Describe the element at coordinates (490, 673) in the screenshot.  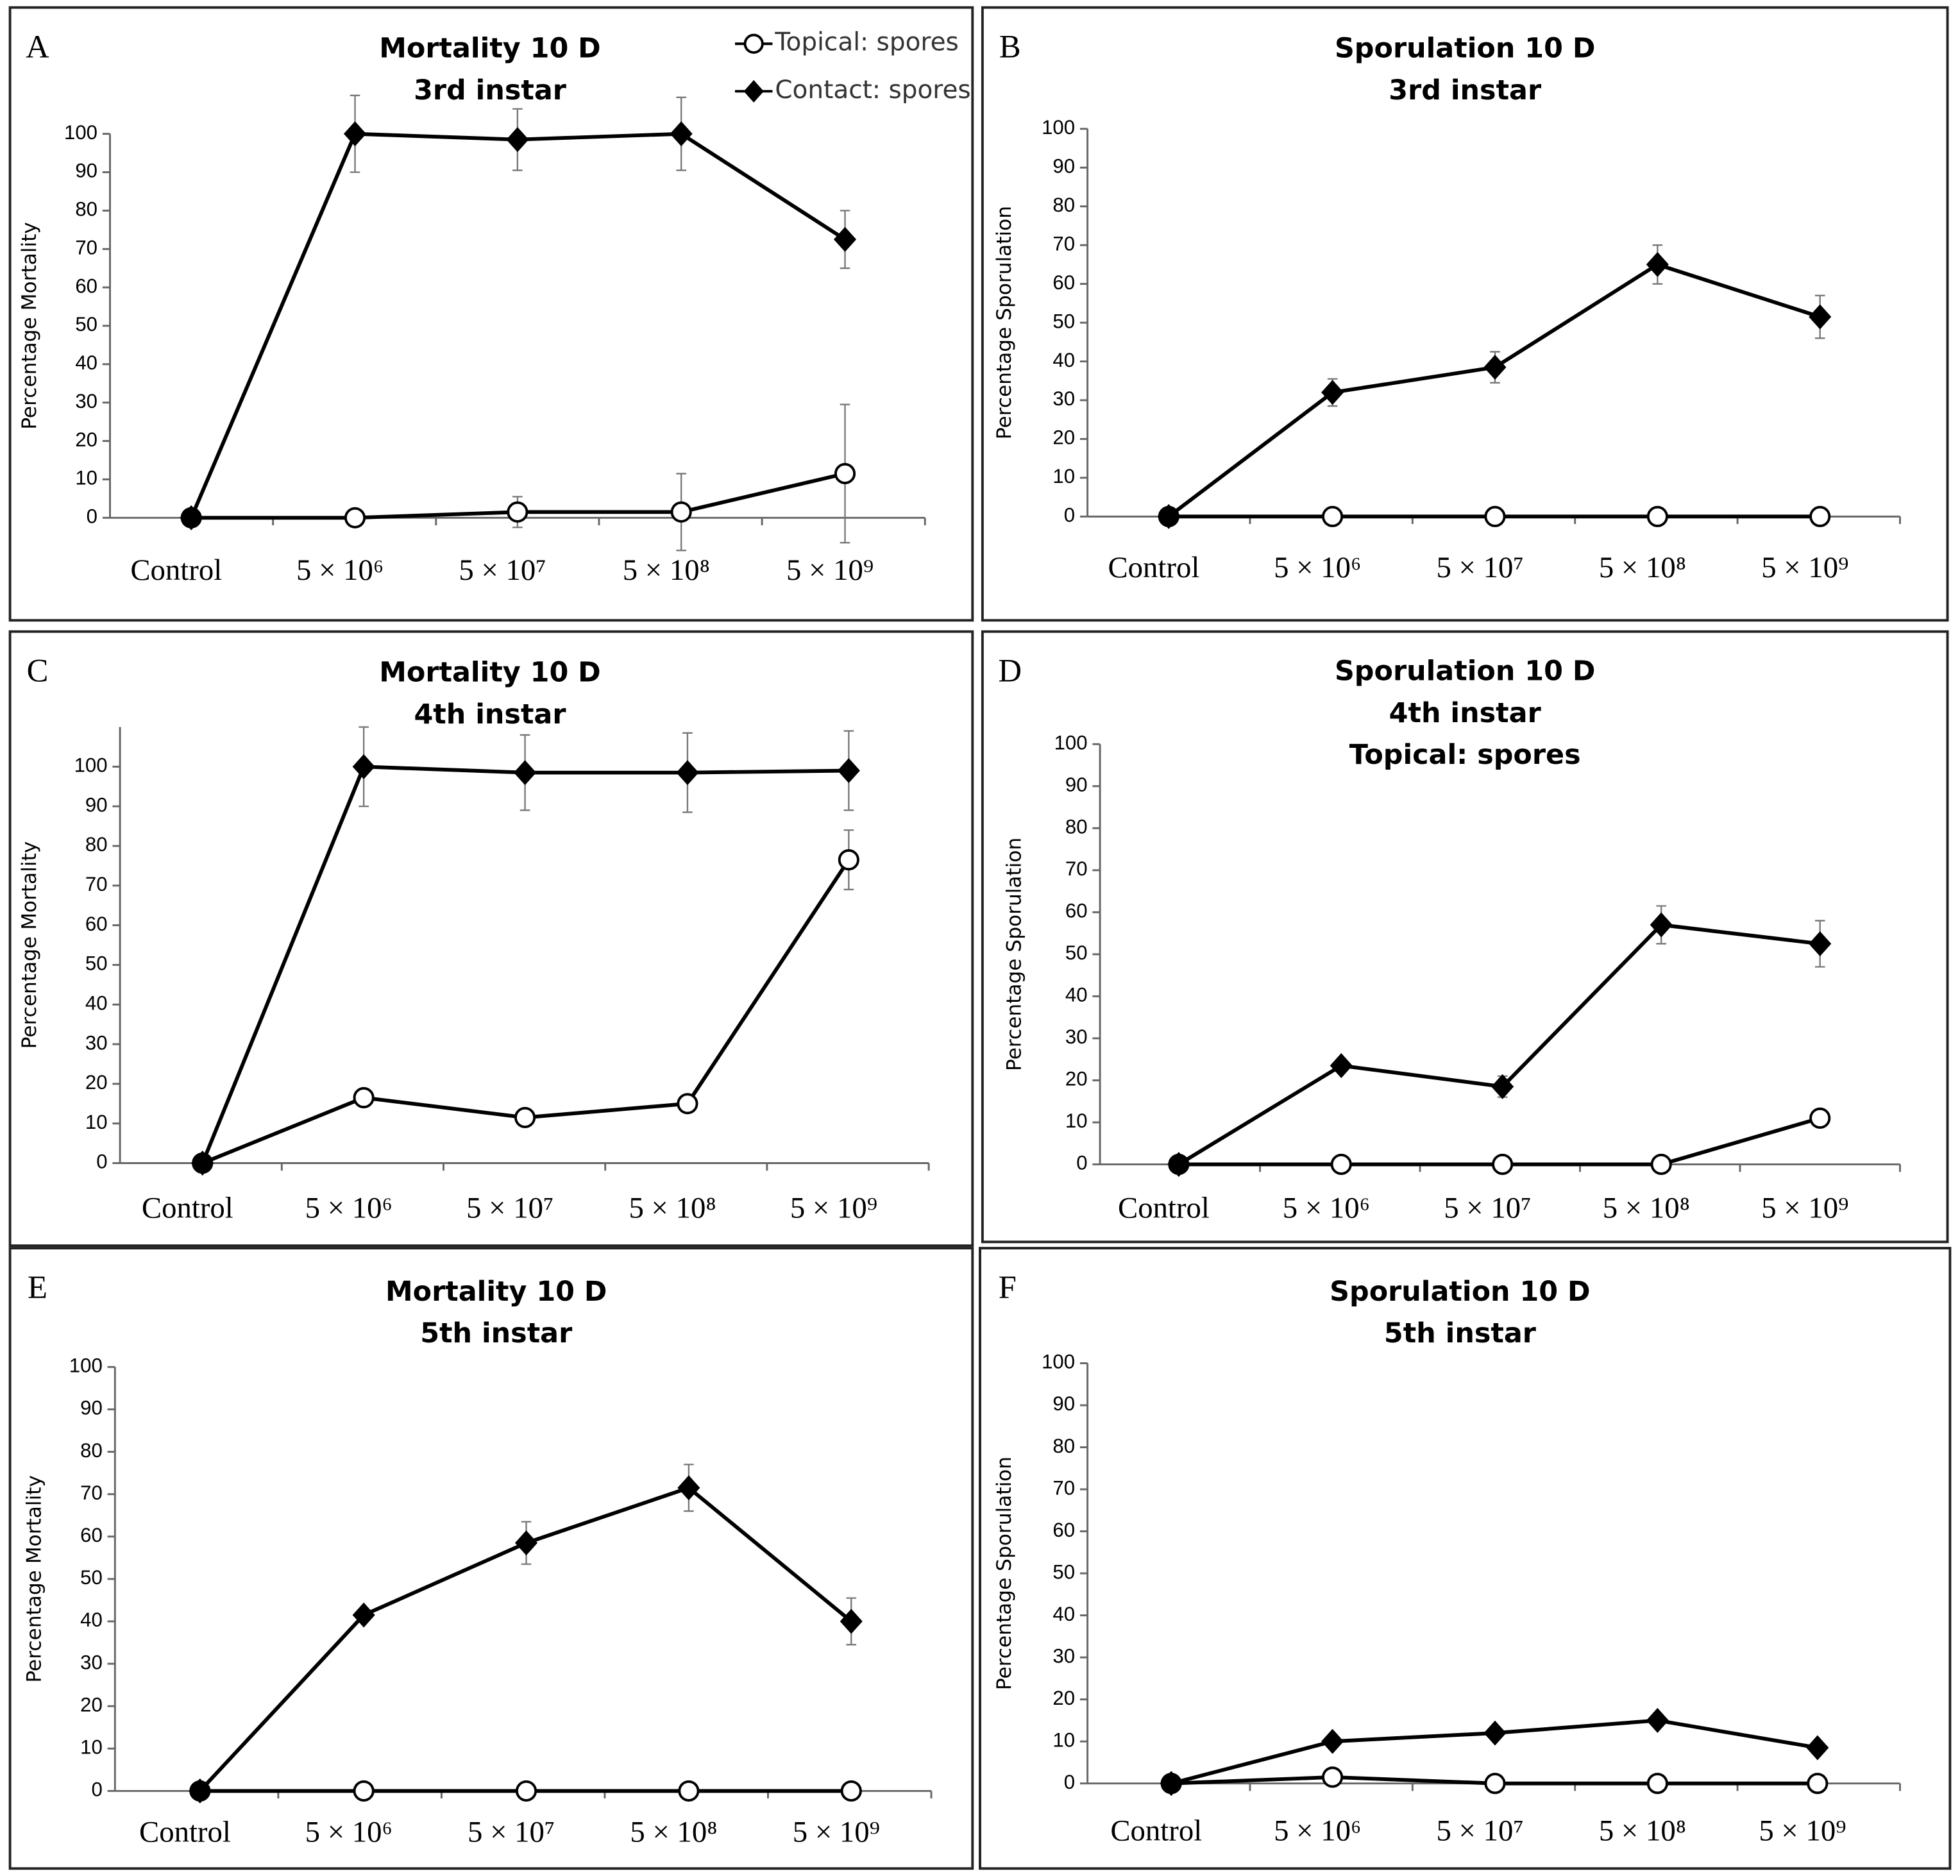
I see `chart-title: Mortality 10 D` at that location.